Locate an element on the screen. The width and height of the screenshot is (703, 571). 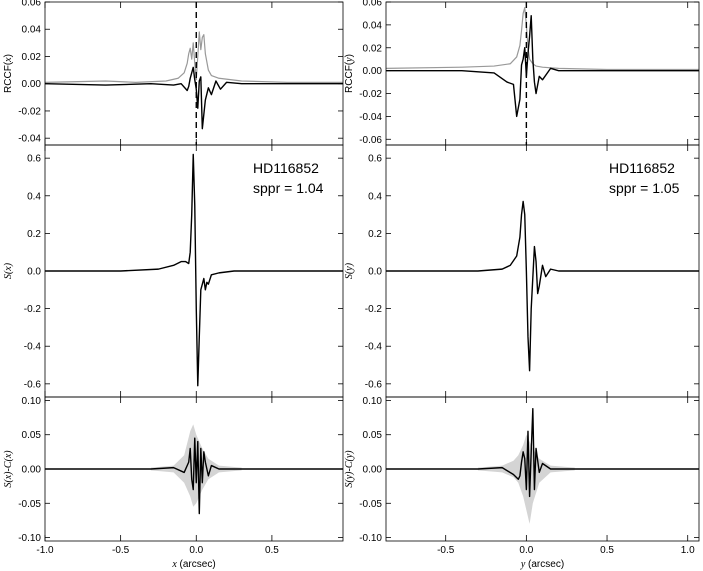
y-axis-label: S(x) is located at coordinates (8, 270).